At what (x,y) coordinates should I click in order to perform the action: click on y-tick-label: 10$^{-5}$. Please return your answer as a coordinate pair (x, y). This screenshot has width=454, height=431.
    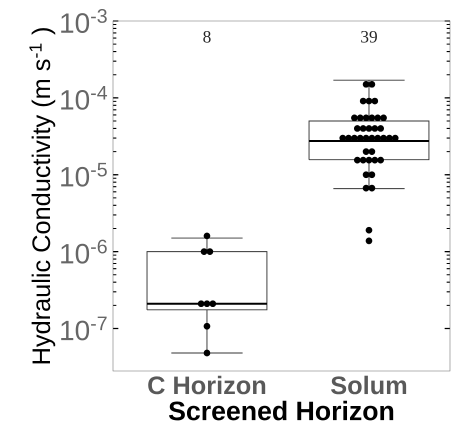
    Looking at the image, I should click on (84, 174).